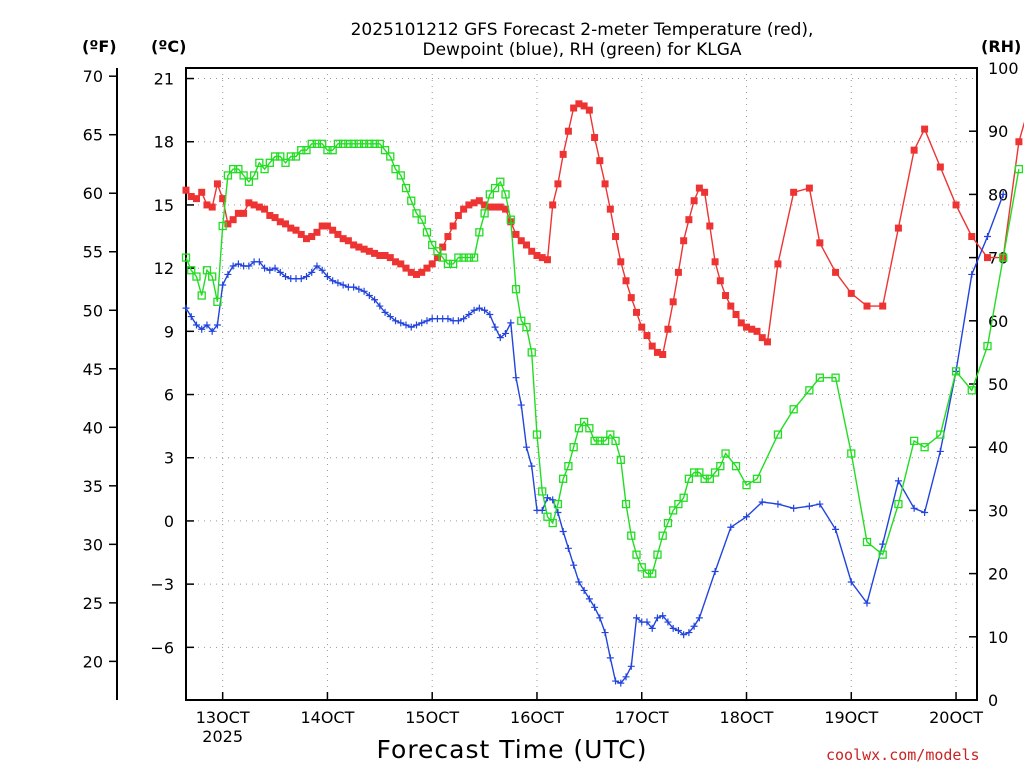 Image resolution: width=1024 pixels, height=768 pixels. I want to click on fahrenheit-tick-label: 45, so click(93, 369).